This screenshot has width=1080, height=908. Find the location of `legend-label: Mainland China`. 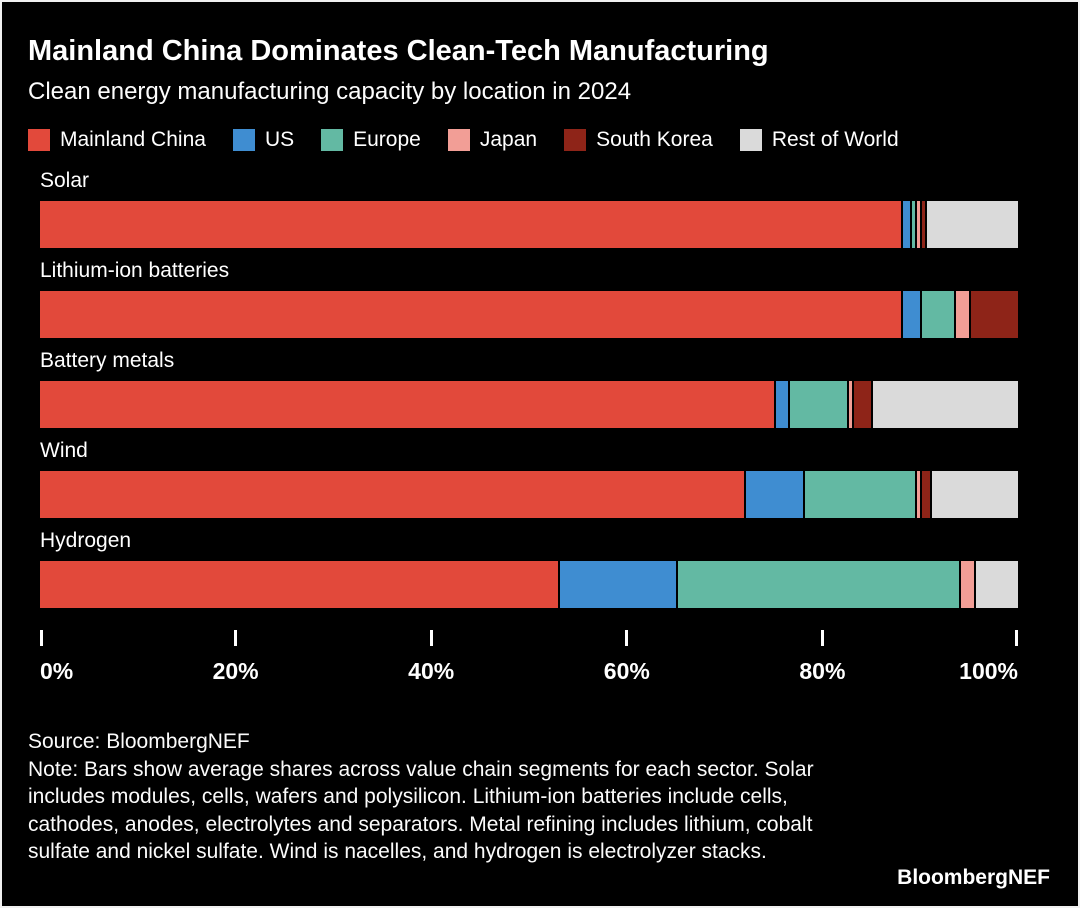

legend-label: Mainland China is located at coordinates (133, 139).